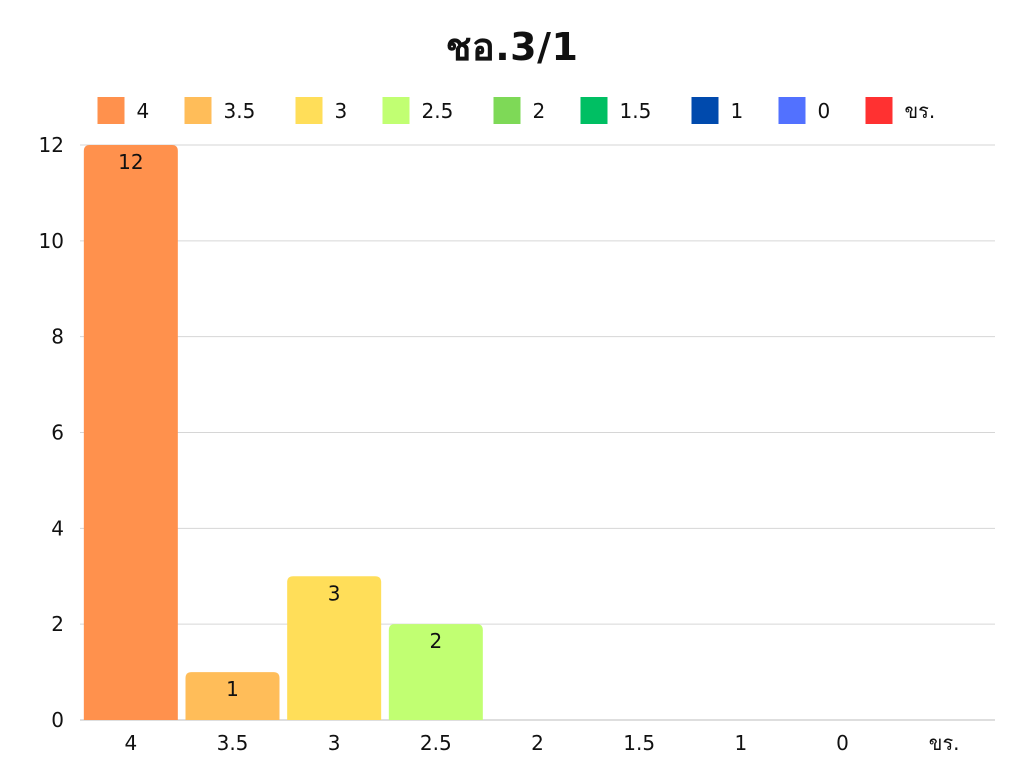  I want to click on legend-label: 2, so click(539, 111).